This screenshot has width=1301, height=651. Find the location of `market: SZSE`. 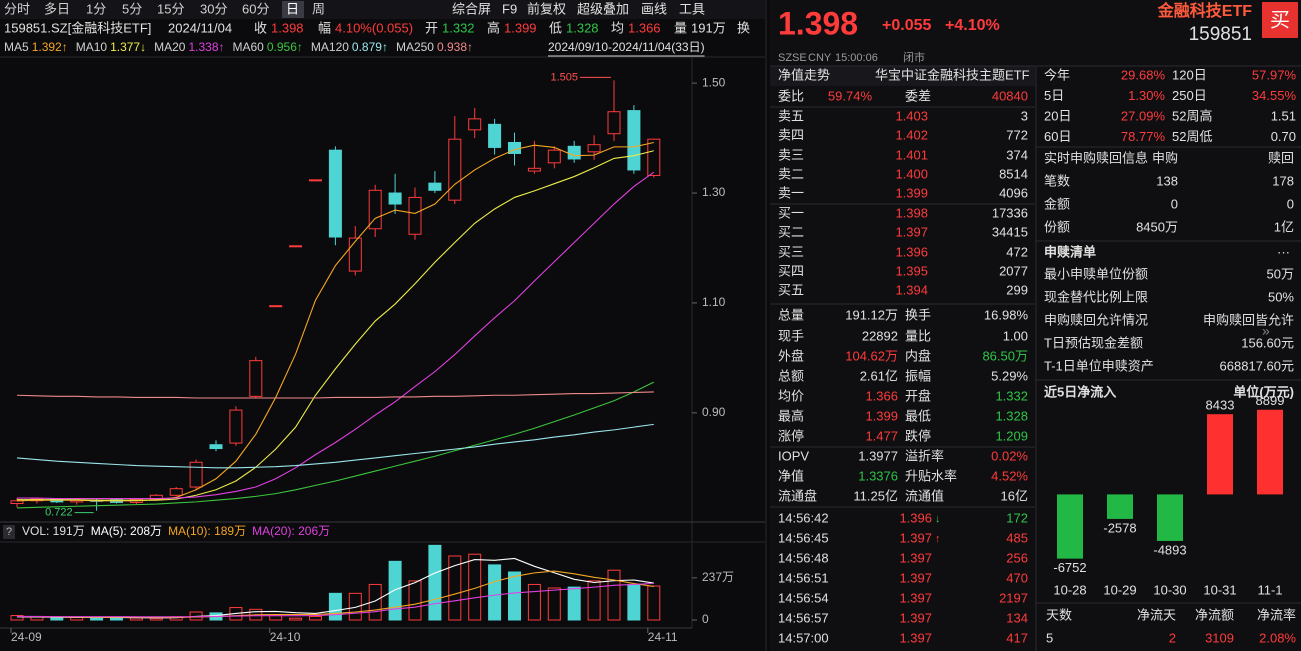

market: SZSE is located at coordinates (792, 58).